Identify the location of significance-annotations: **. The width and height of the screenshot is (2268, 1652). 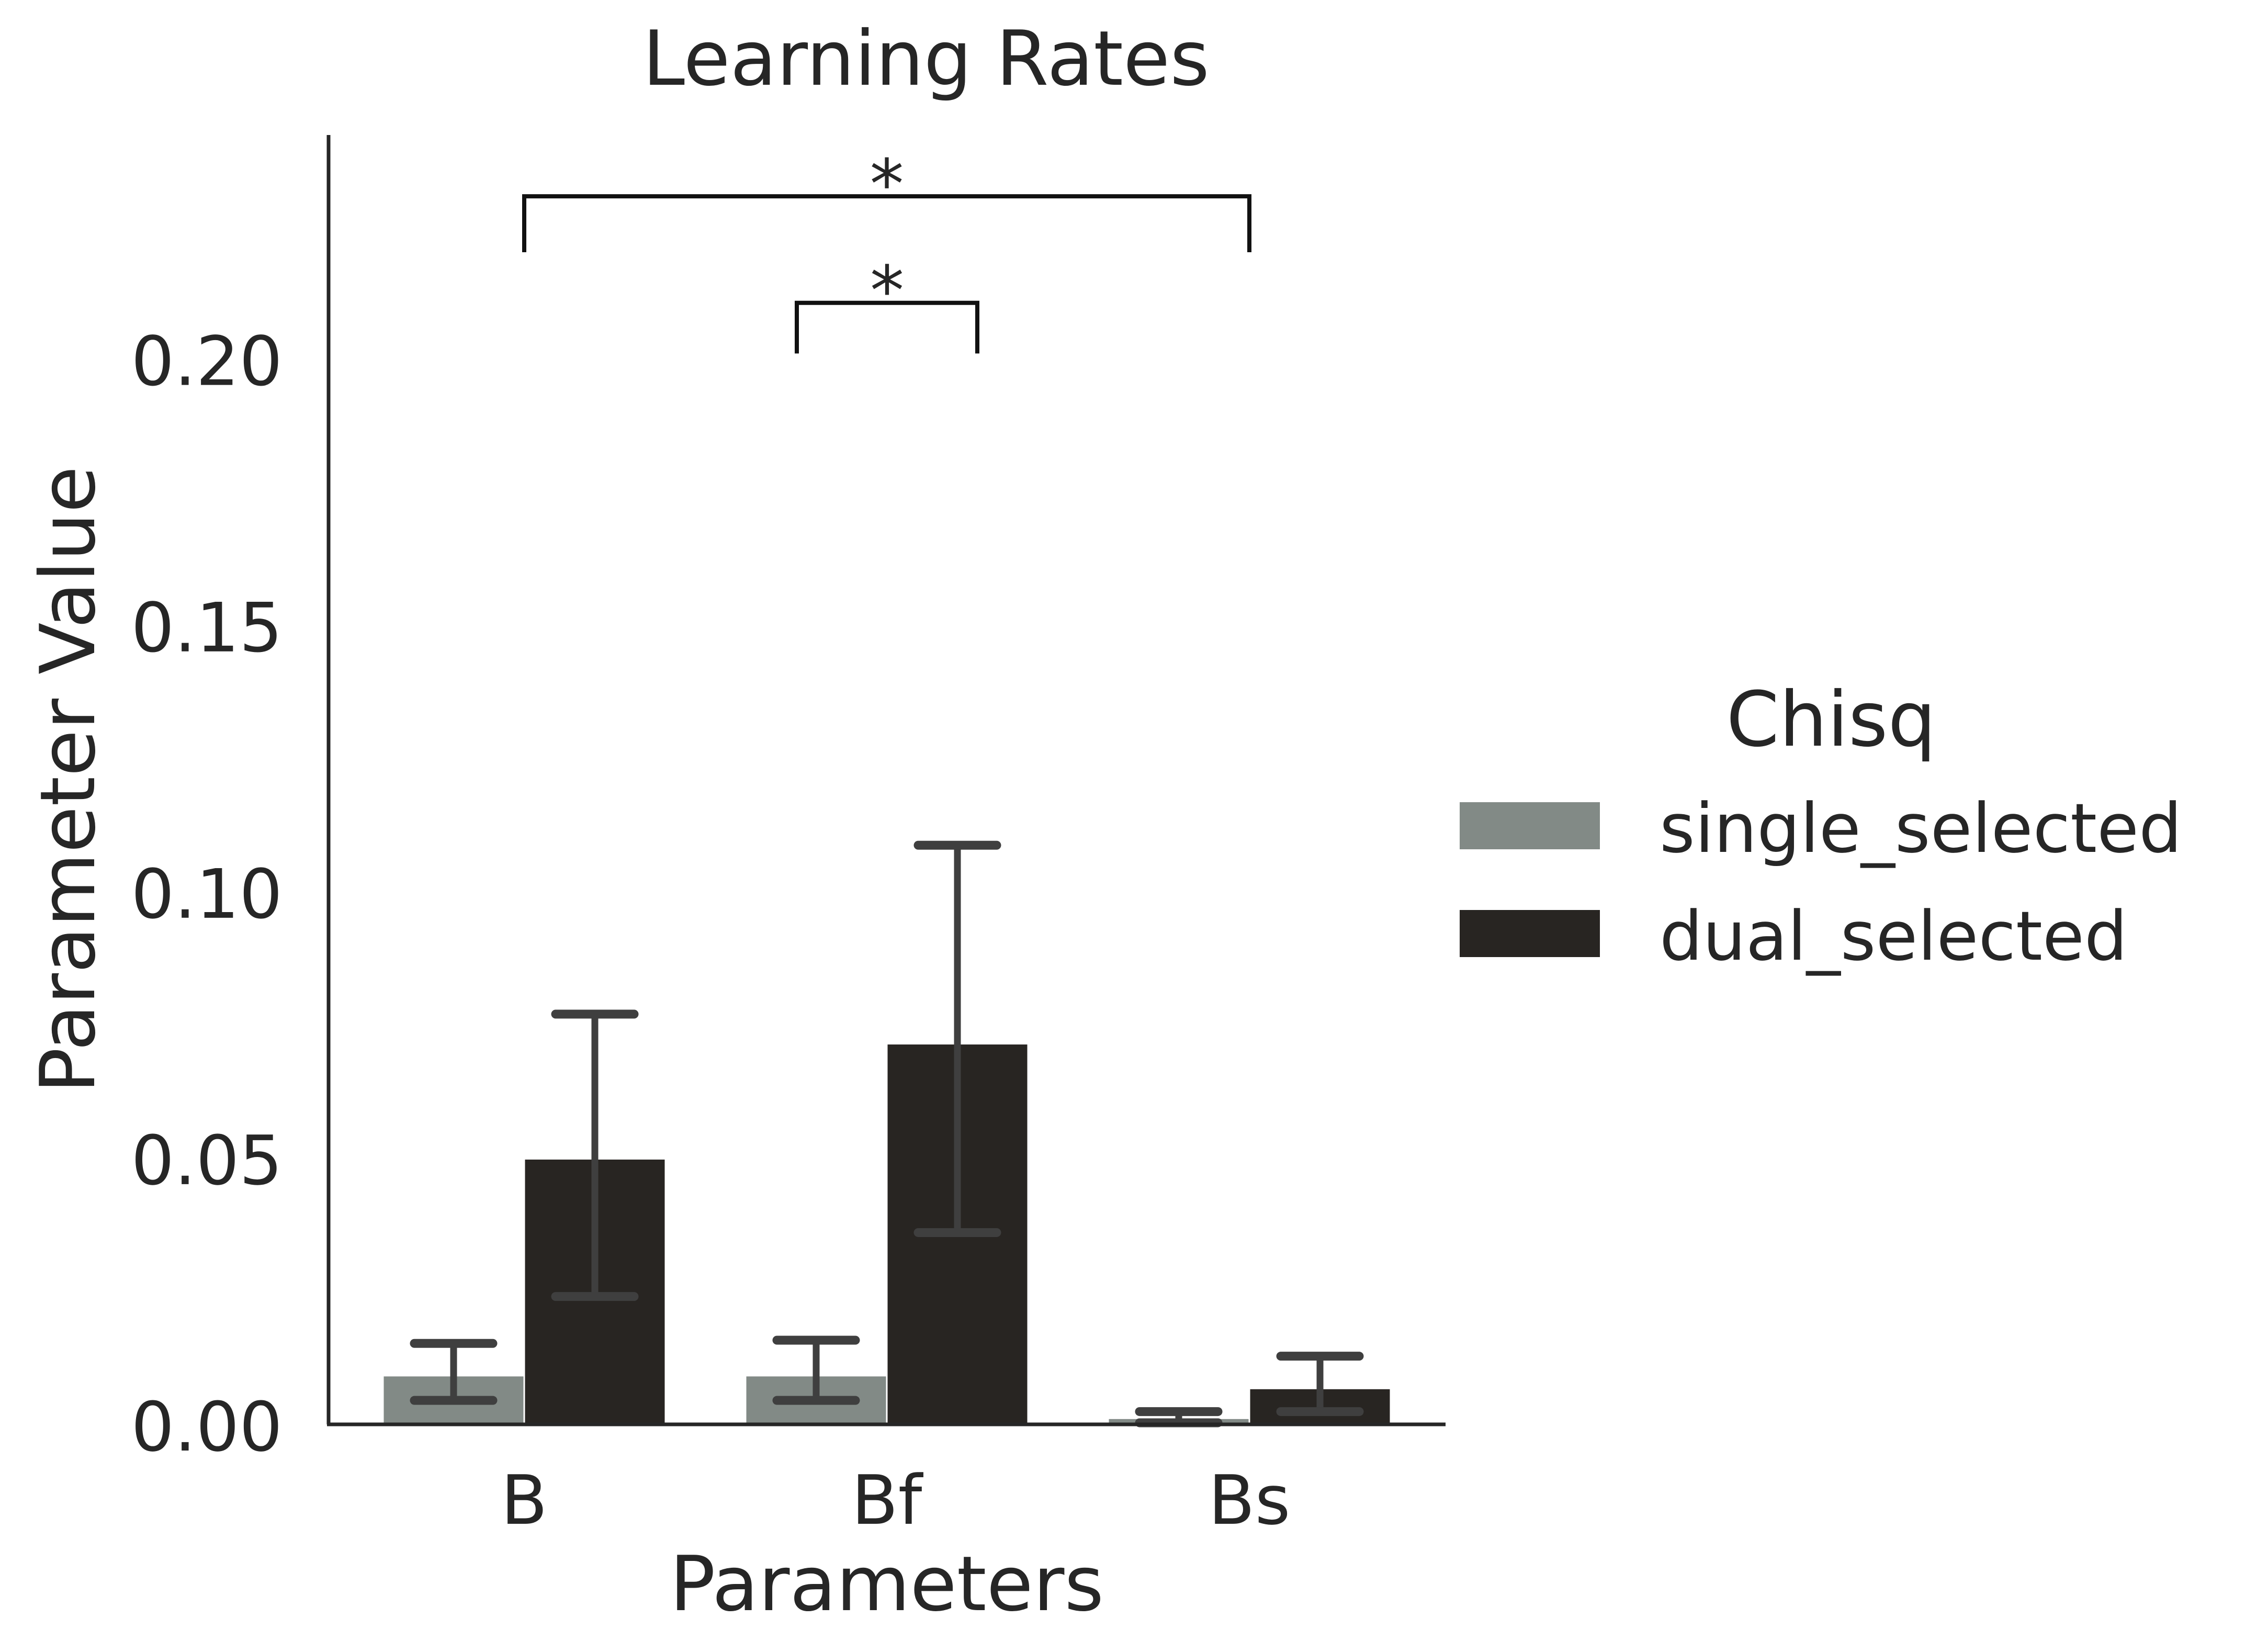
(887, 249).